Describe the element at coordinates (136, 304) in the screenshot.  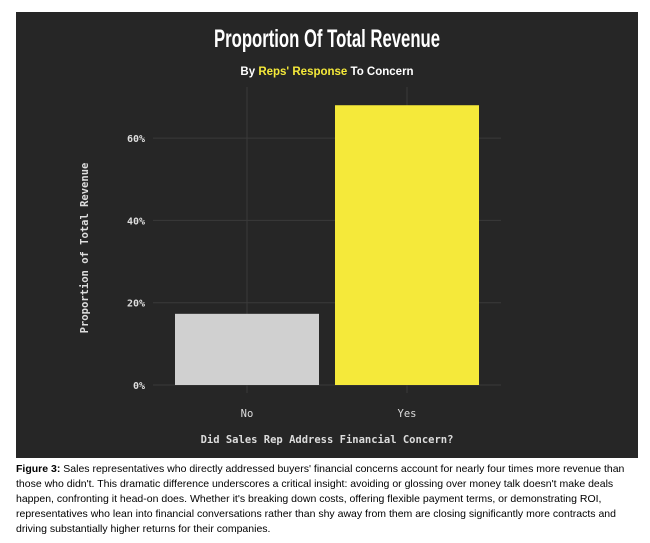
I see `y-tick-label: 20%` at that location.